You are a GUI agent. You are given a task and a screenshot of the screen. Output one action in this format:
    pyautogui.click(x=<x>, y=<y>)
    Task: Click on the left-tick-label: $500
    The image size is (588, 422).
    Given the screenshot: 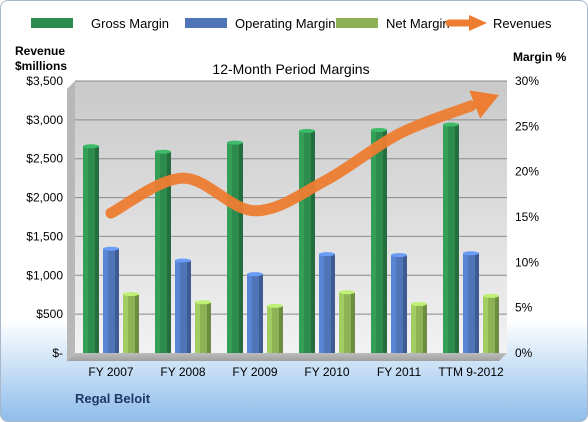 What is the action you would take?
    pyautogui.click(x=49, y=314)
    